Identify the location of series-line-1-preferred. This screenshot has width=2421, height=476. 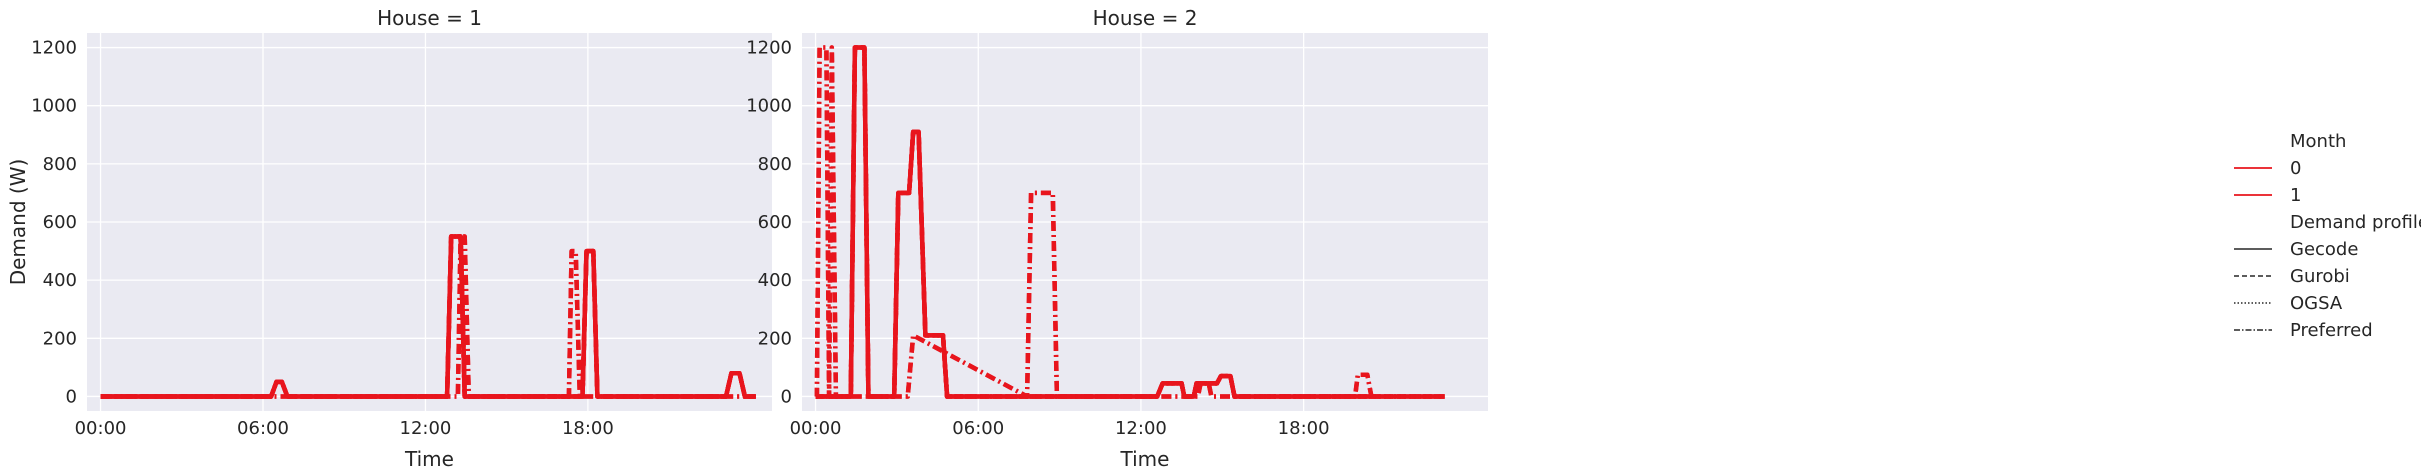
(428, 316).